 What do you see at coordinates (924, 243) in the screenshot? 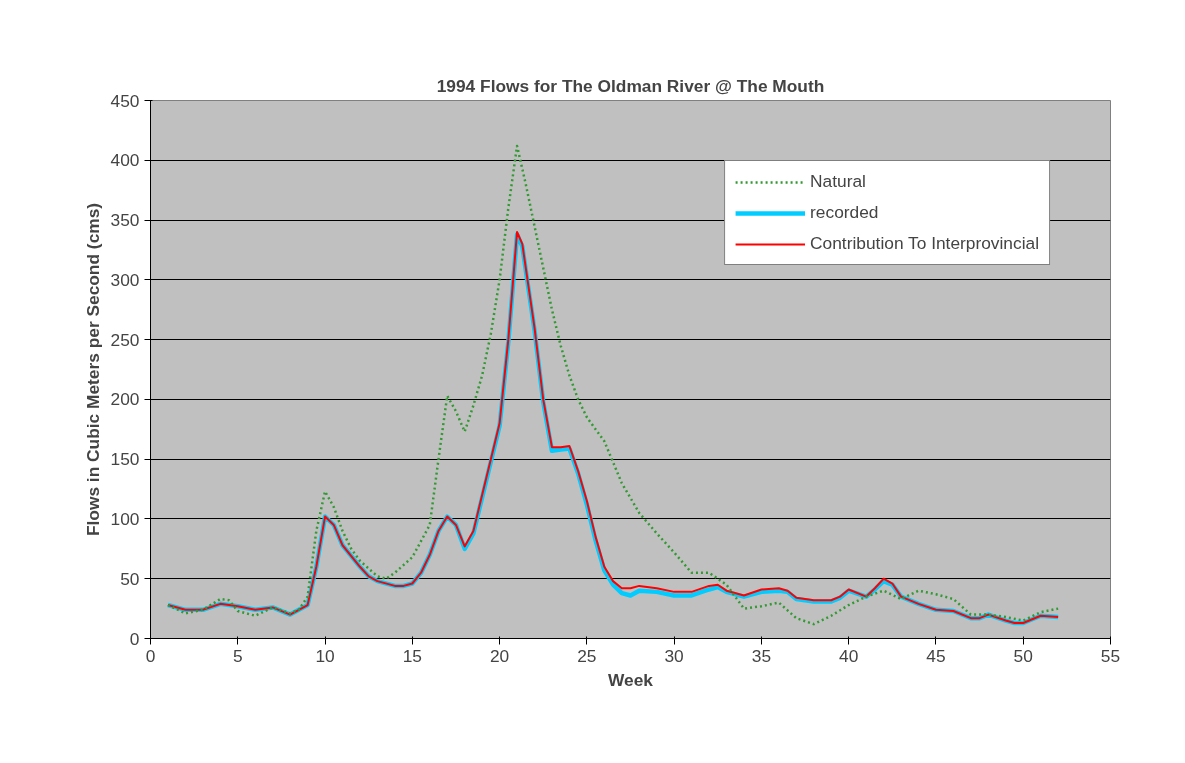
I see `legend-label: Contribution To Interprovincial` at bounding box center [924, 243].